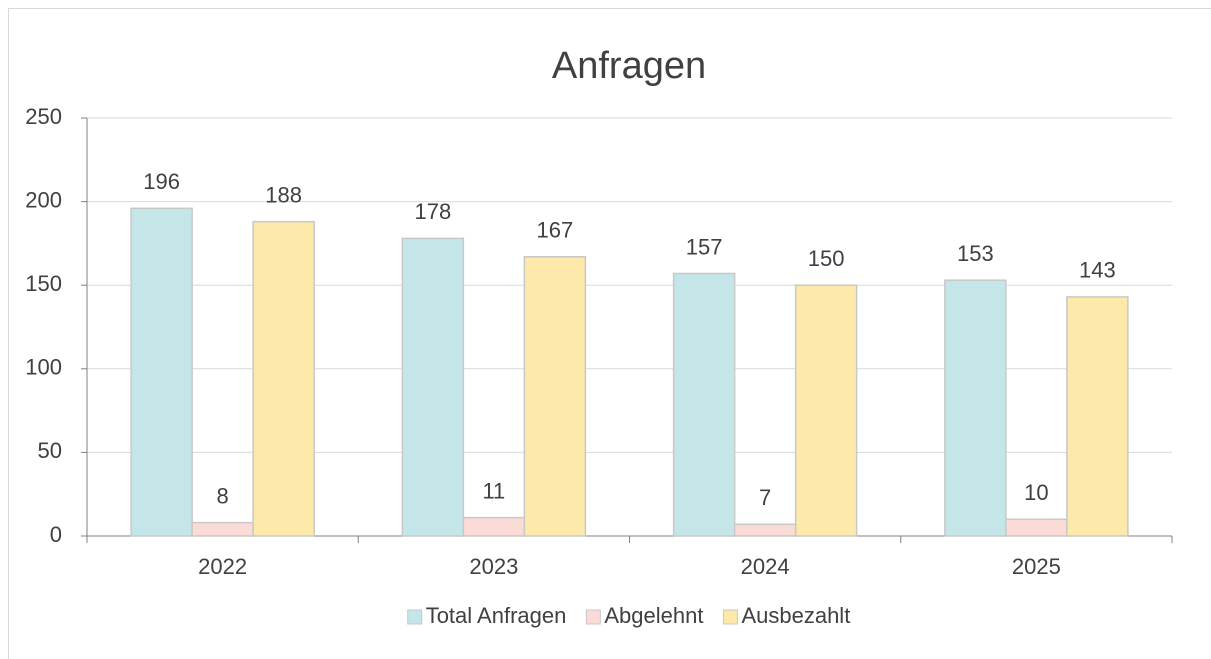 The height and width of the screenshot is (659, 1211). Describe the element at coordinates (223, 495) in the screenshot. I see `data-label: 8` at that location.